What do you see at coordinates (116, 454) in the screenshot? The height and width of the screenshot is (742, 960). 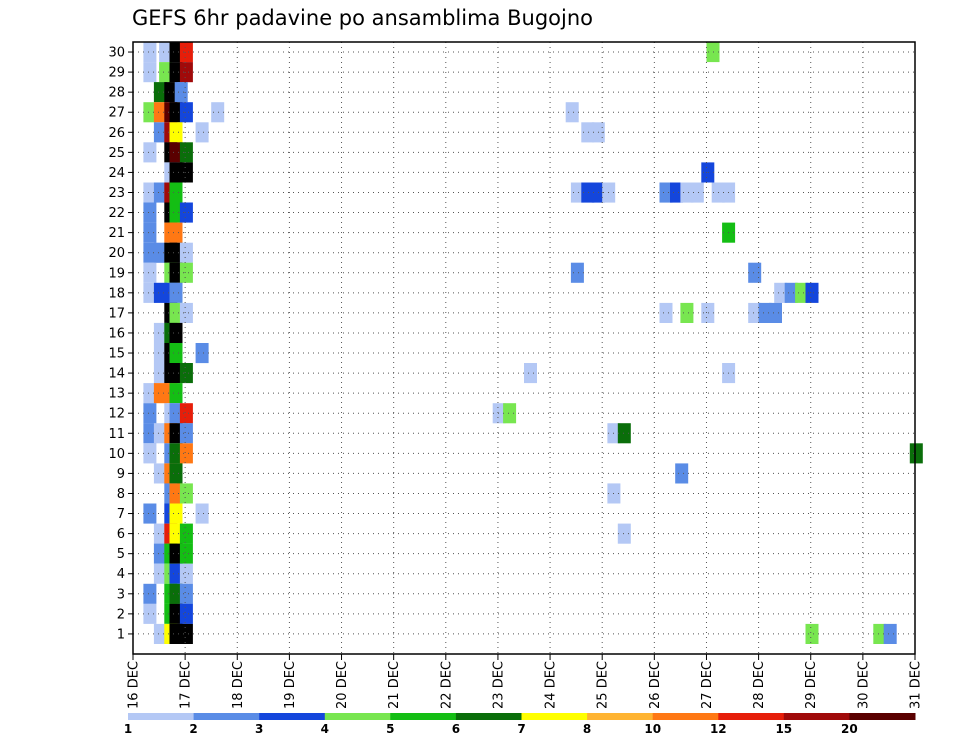 I see `y-tick-label: 10` at bounding box center [116, 454].